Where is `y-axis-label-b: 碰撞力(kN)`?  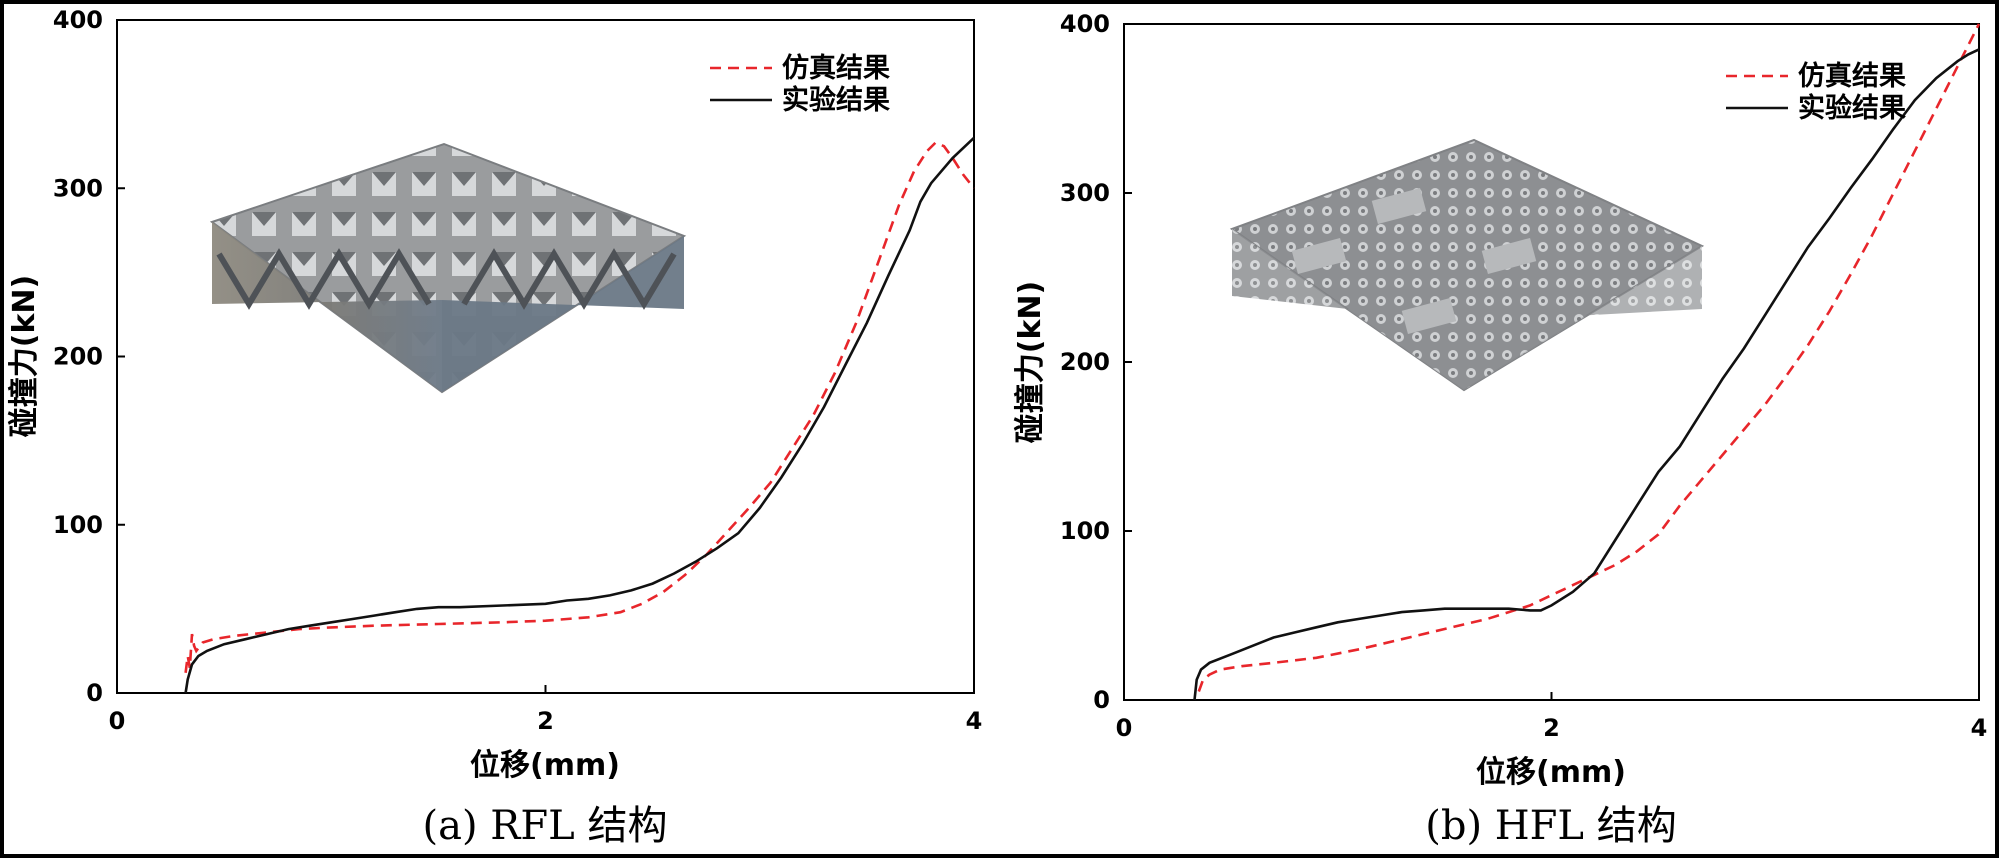
y-axis-label-b: 碰撞力(kN) is located at coordinates (1030, 362).